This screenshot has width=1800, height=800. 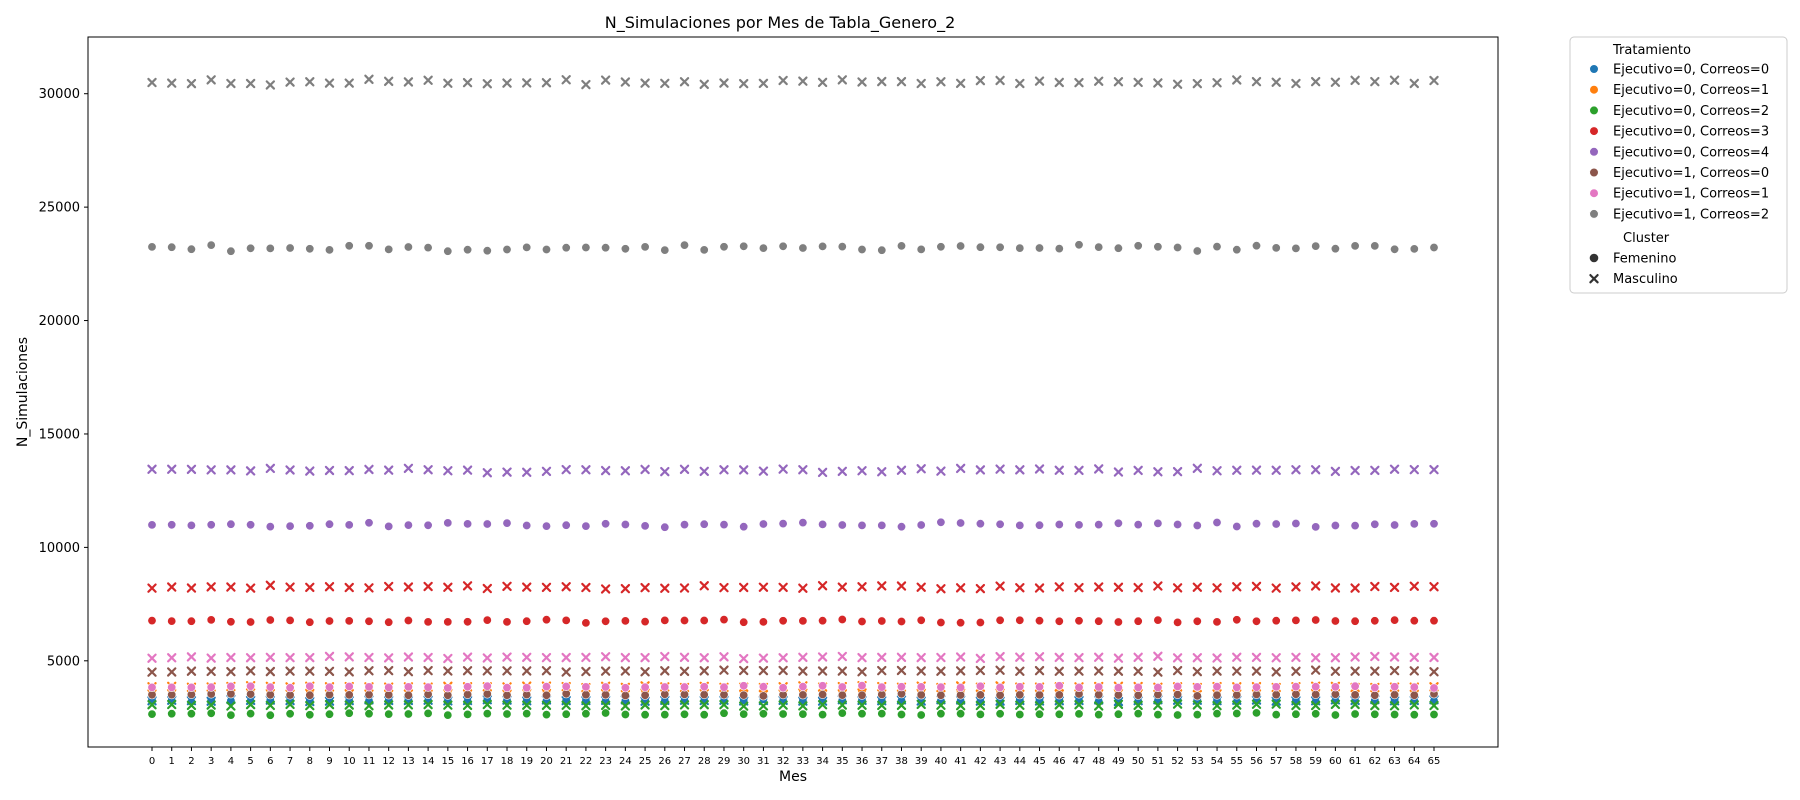 I want to click on x-tick-label: 29, so click(x=724, y=761).